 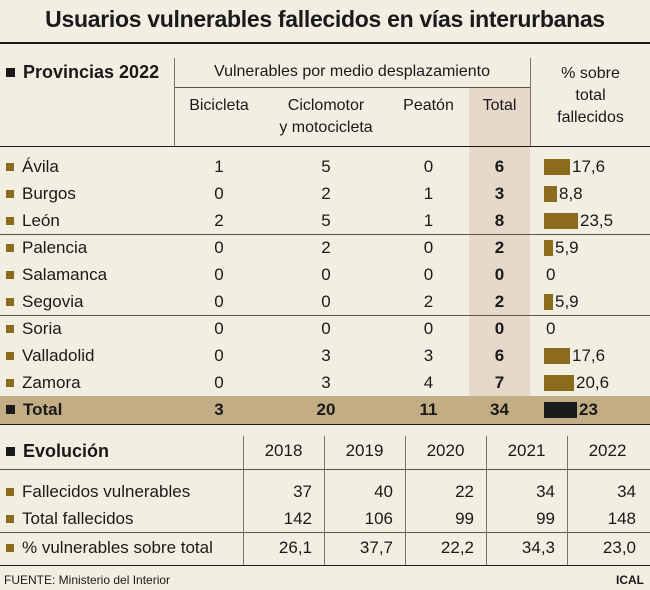 What do you see at coordinates (325, 234) in the screenshot?
I see `group-rule` at bounding box center [325, 234].